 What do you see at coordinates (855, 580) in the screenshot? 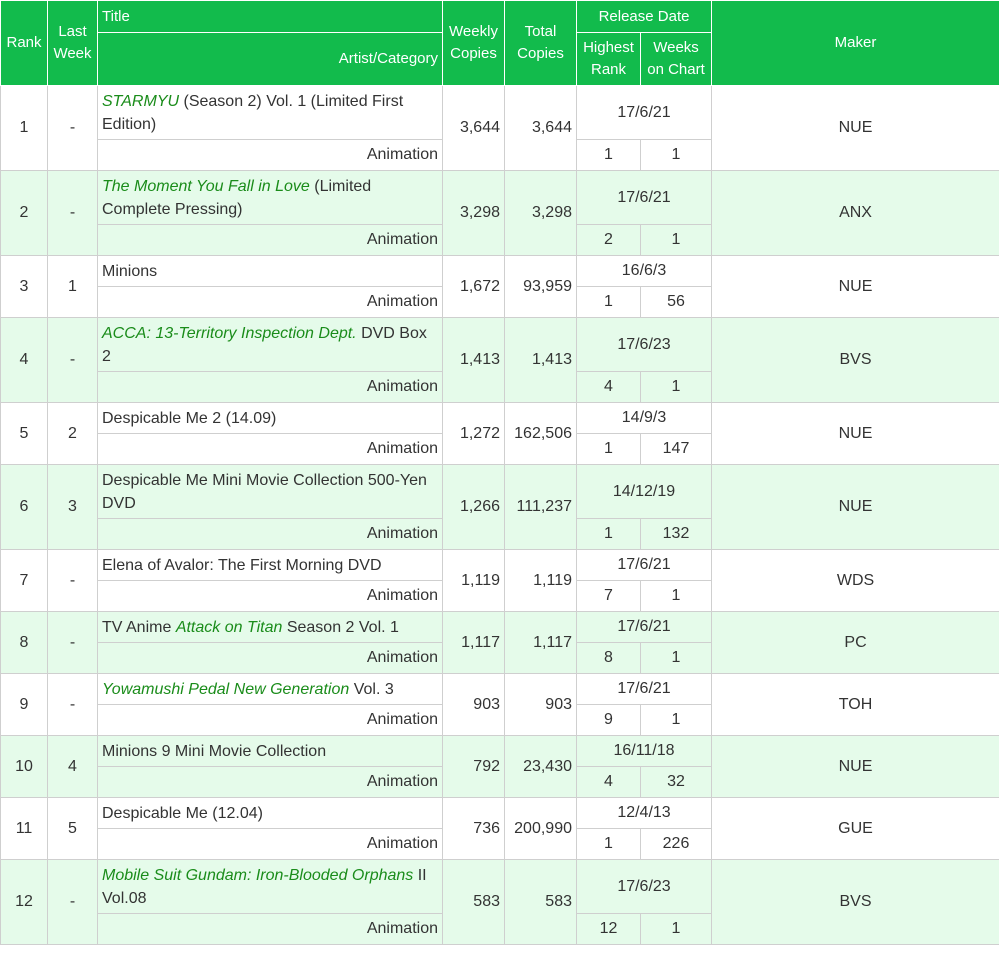
I see `maker-cell: WDS` at bounding box center [855, 580].